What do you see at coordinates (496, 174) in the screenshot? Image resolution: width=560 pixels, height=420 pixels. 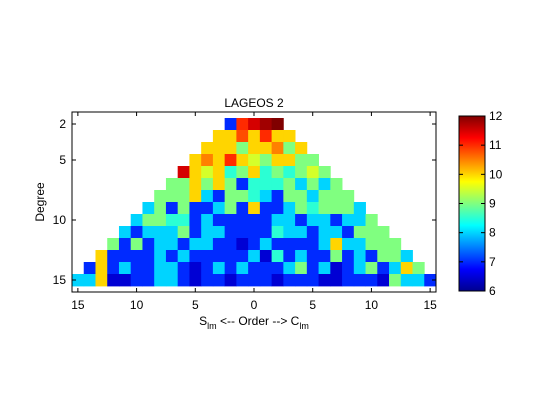 I see `colorbar-tick-label: 10` at bounding box center [496, 174].